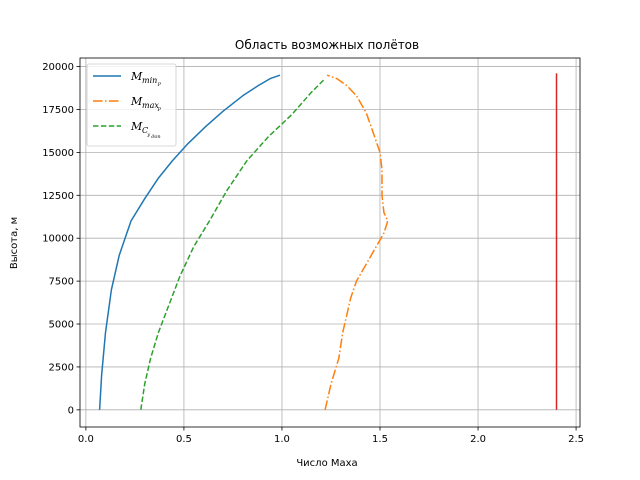  What do you see at coordinates (58, 239) in the screenshot?
I see `y-tick-label: 10000` at bounding box center [58, 239].